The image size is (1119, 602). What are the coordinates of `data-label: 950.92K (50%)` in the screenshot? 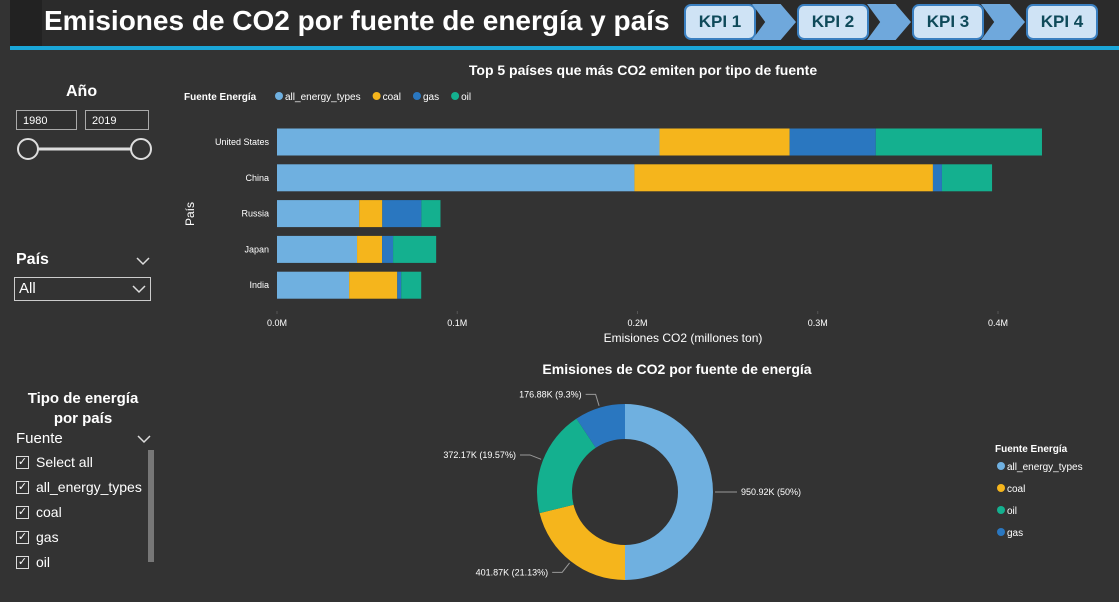 It's located at (771, 492).